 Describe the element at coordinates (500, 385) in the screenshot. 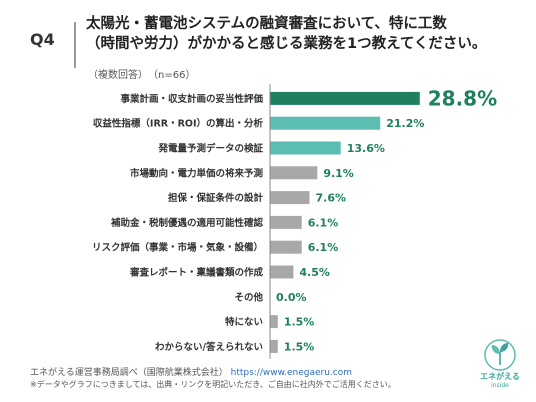

I see `logo-subtext: inside` at that location.